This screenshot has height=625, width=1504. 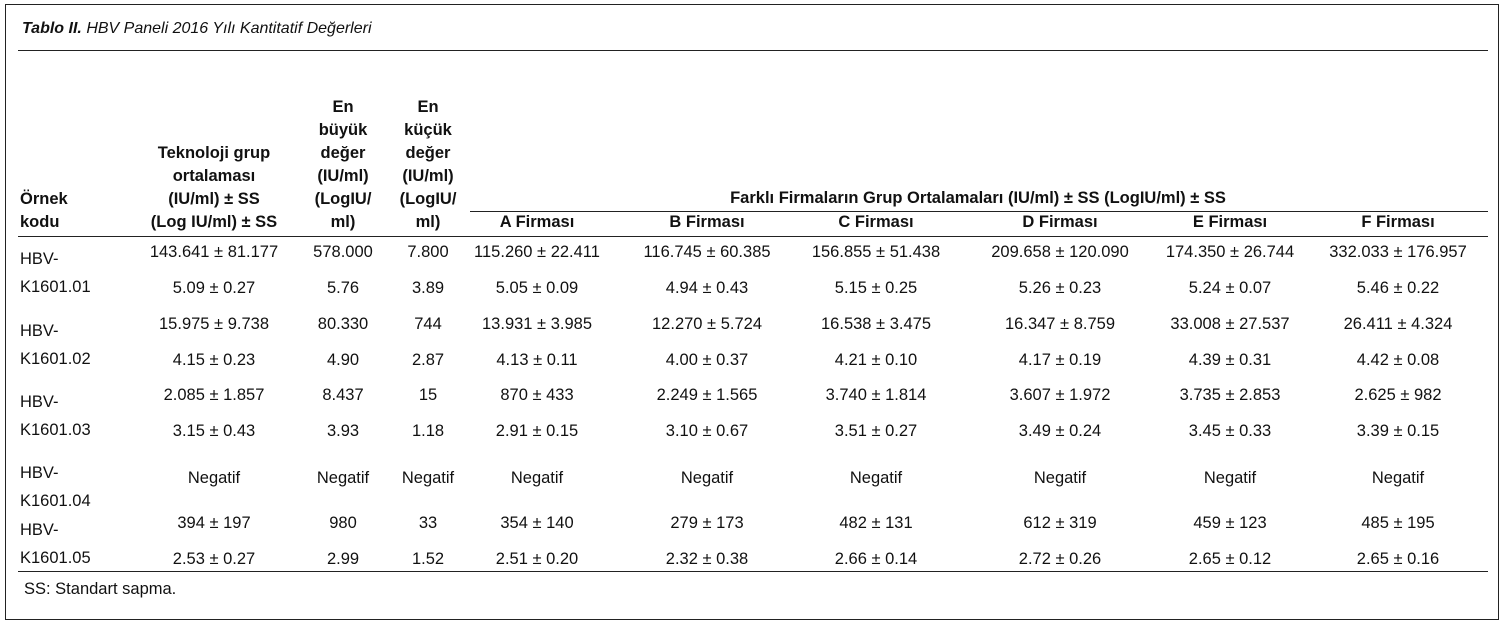 I want to click on cell-log-value: 4.39 ± 0.31, so click(x=1230, y=360).